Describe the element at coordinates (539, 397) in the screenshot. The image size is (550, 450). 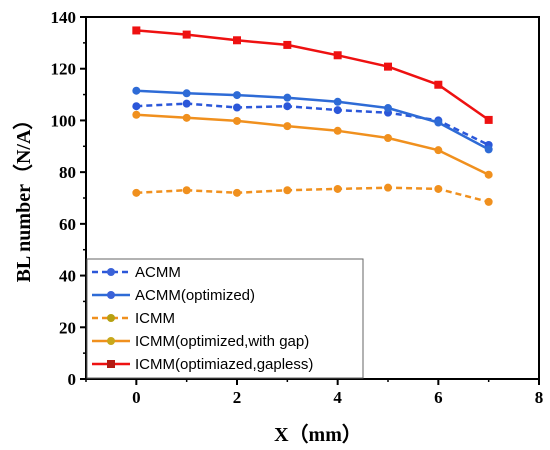
I see `x-tick-label: 8` at that location.